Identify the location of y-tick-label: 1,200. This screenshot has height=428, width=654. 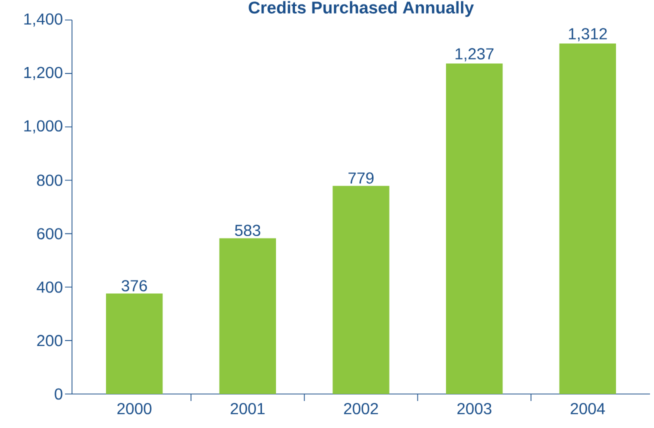
(43, 73).